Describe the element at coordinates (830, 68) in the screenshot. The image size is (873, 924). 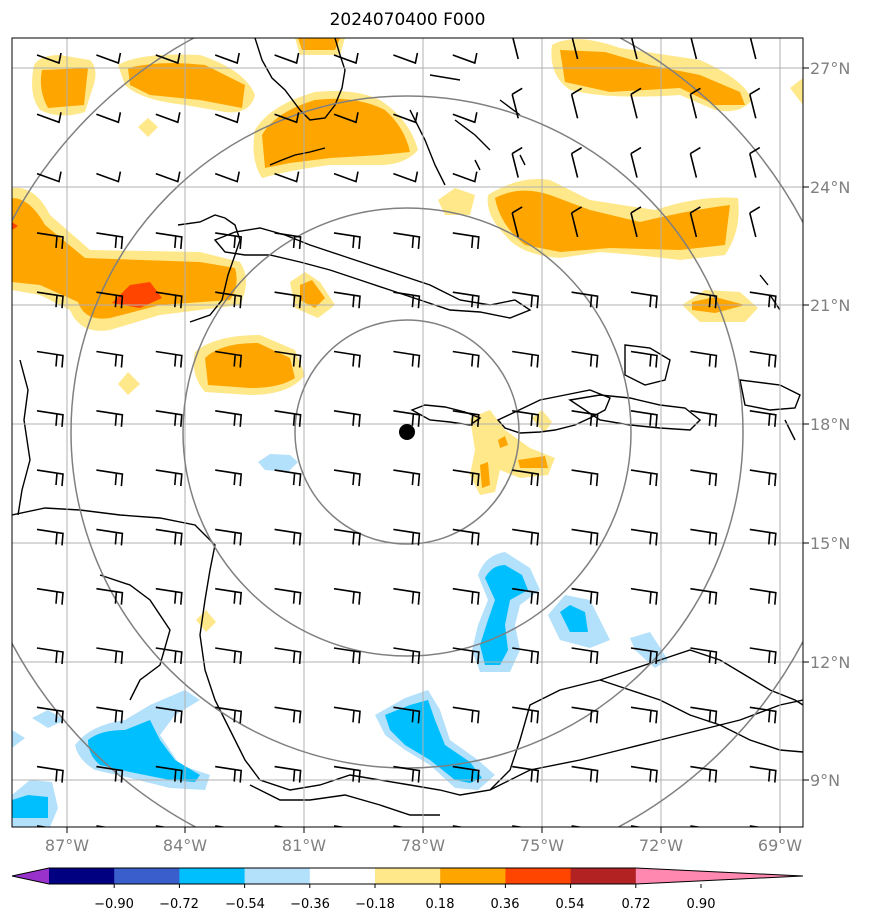
I see `lat-label: 27°N` at that location.